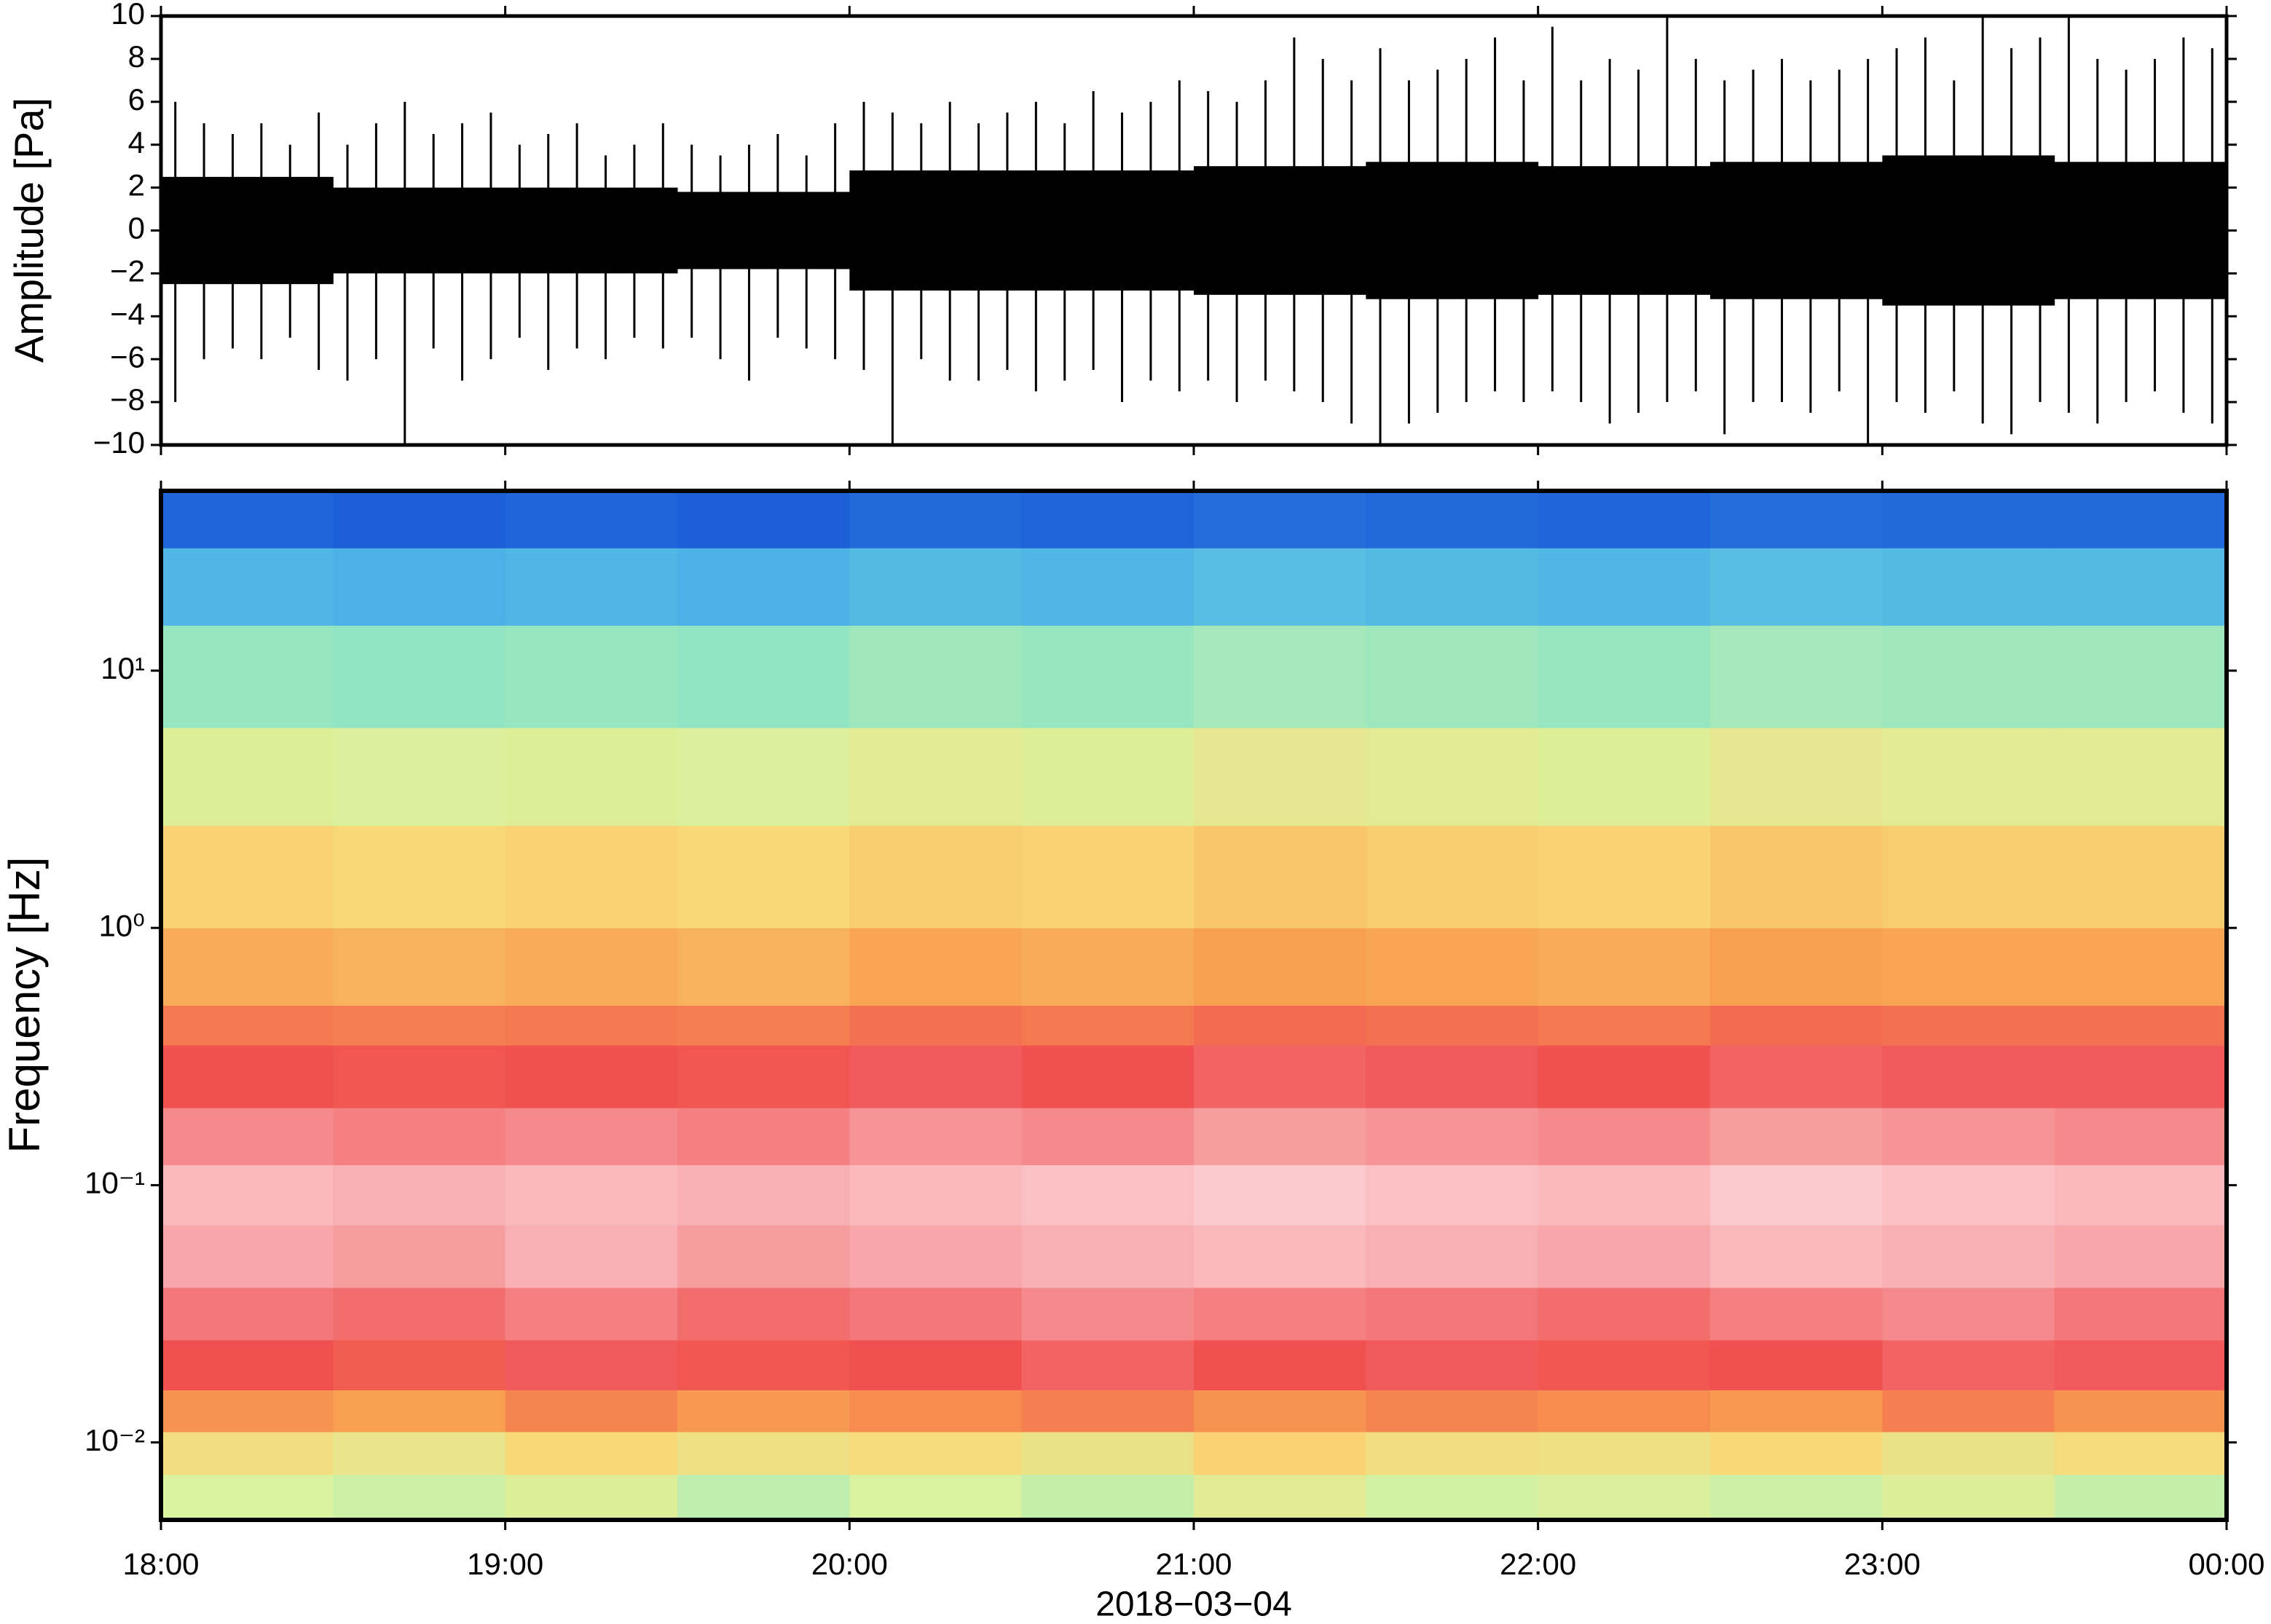  Describe the element at coordinates (2226, 1564) in the screenshot. I see `x-tick-label: 00:00` at that location.